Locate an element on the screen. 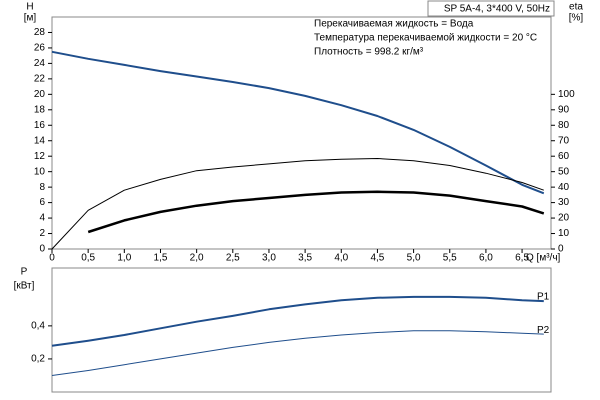  y-axis-unit: [кВт] is located at coordinates (24, 286).